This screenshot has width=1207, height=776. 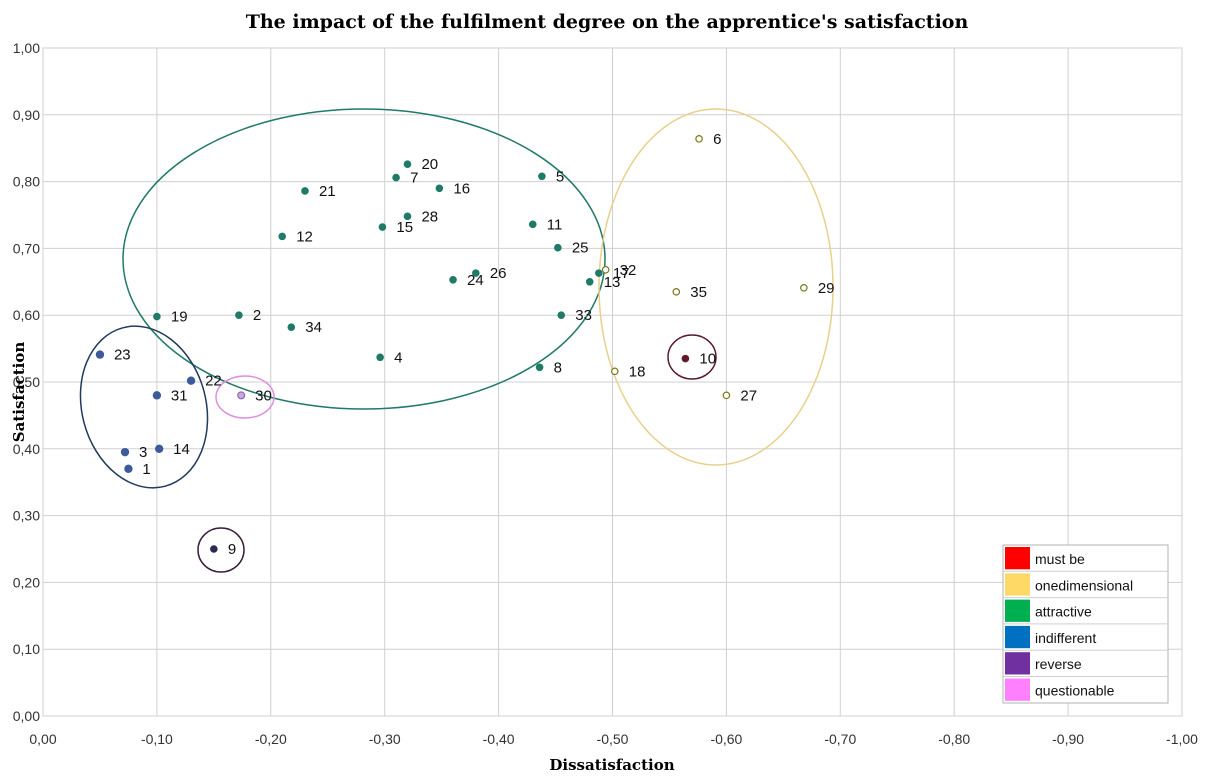 What do you see at coordinates (612, 282) in the screenshot?
I see `data-label-13: 13` at bounding box center [612, 282].